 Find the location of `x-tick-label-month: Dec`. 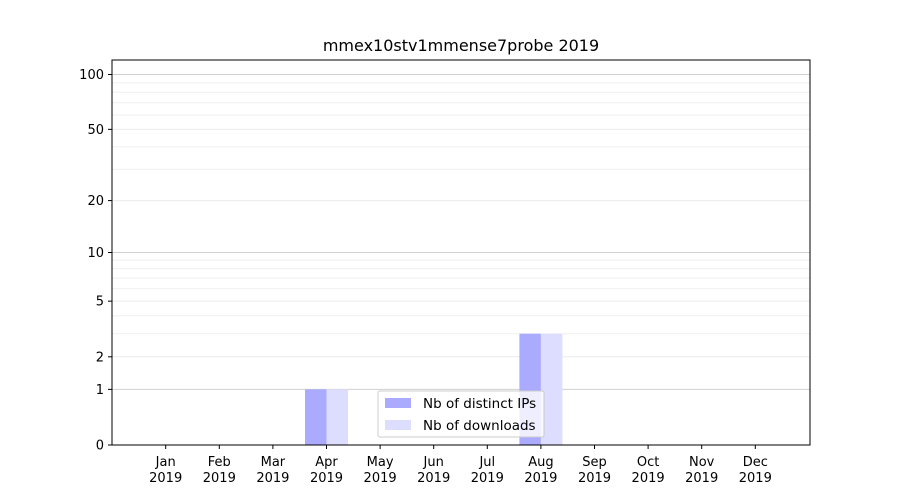

x-tick-label-month: Dec is located at coordinates (755, 462).